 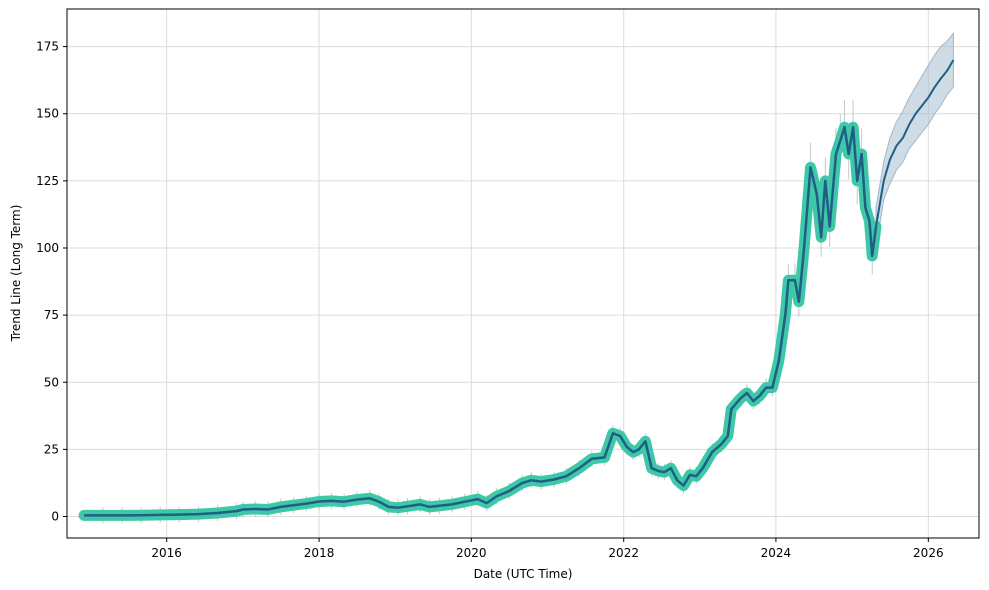 What do you see at coordinates (915, 143) in the screenshot?
I see `forecast-line` at bounding box center [915, 143].